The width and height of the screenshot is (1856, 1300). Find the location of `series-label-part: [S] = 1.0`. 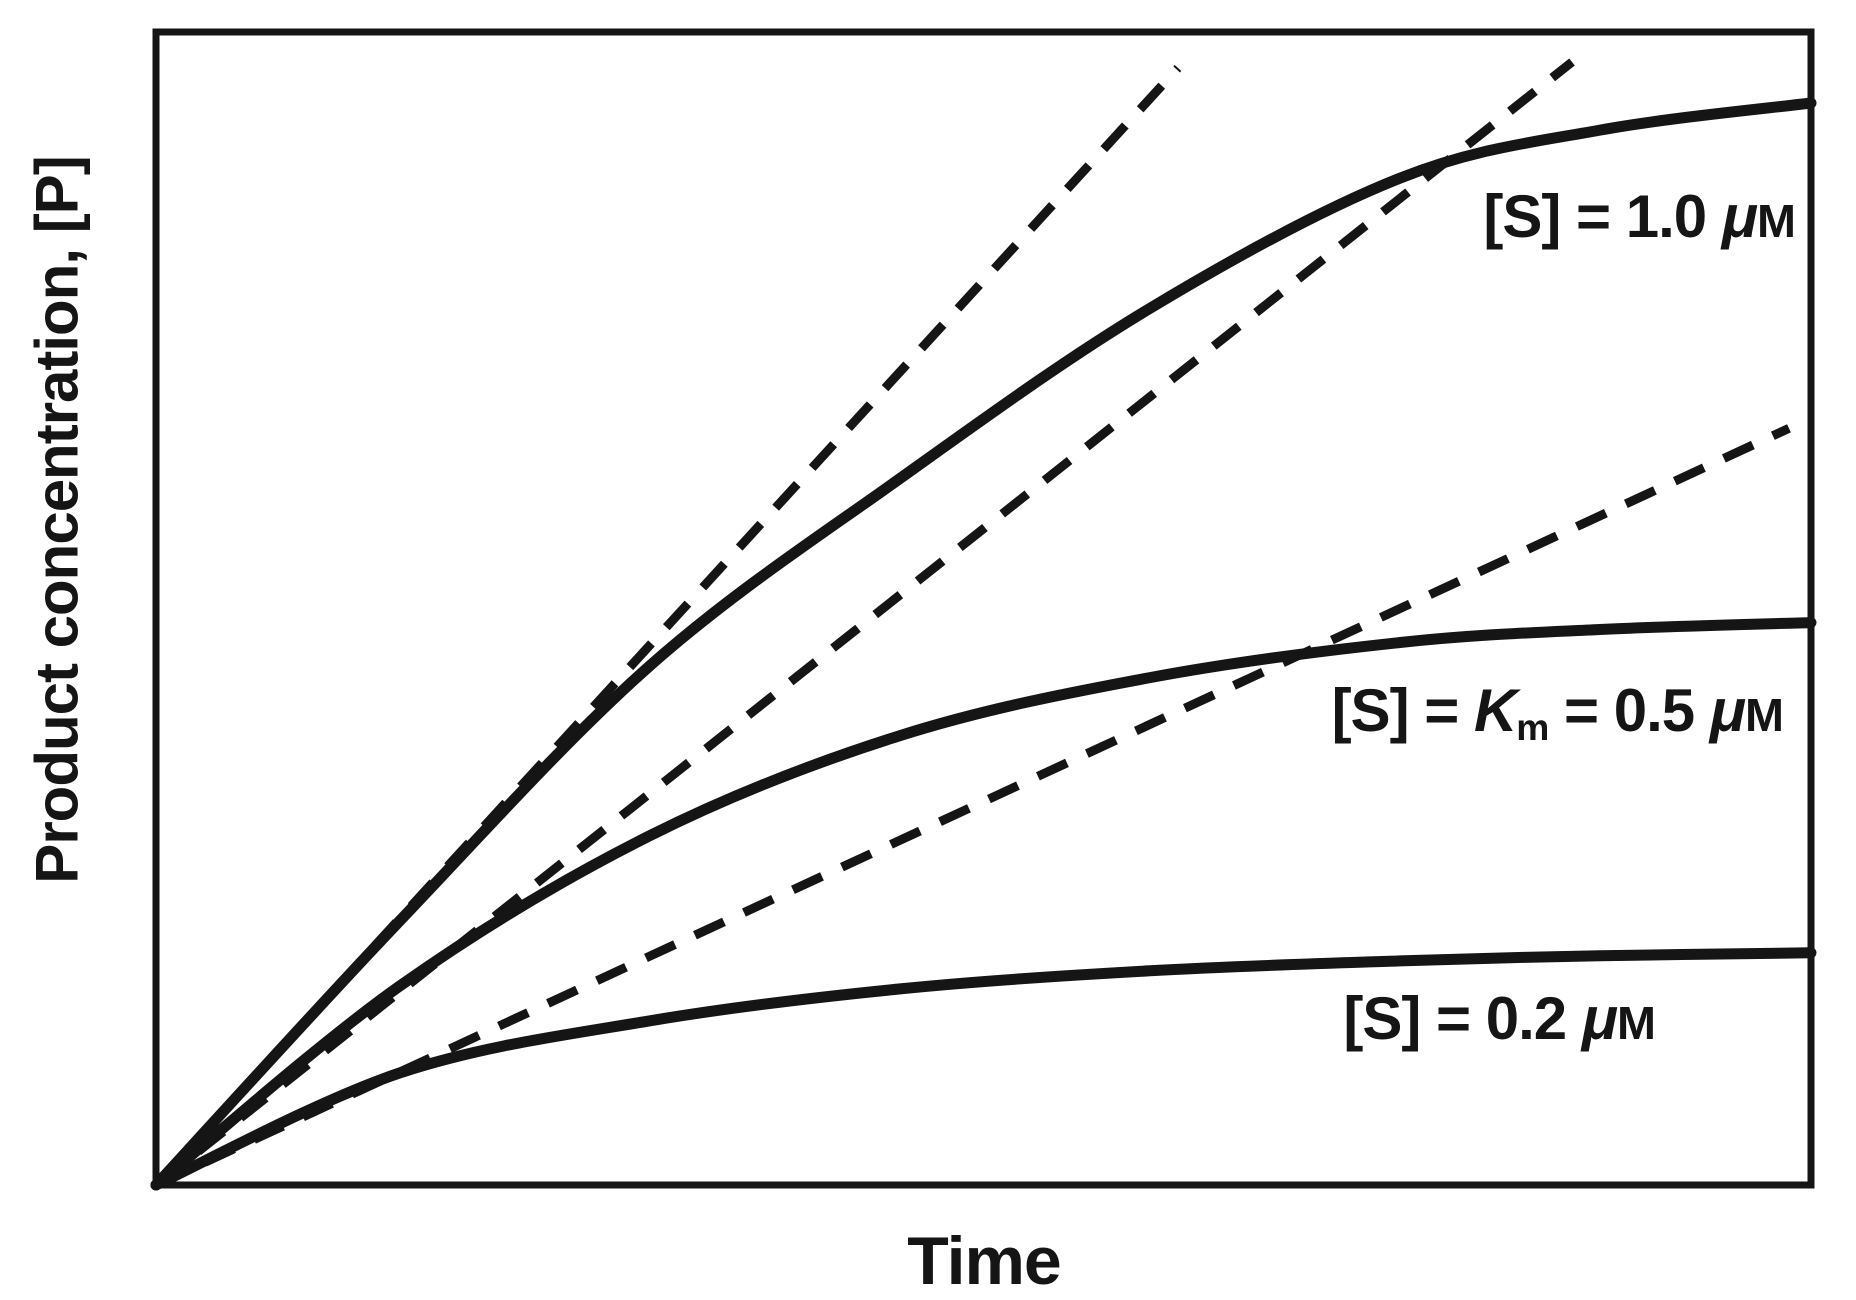

series-label-part: [S] = 1.0 is located at coordinates (1602, 216).